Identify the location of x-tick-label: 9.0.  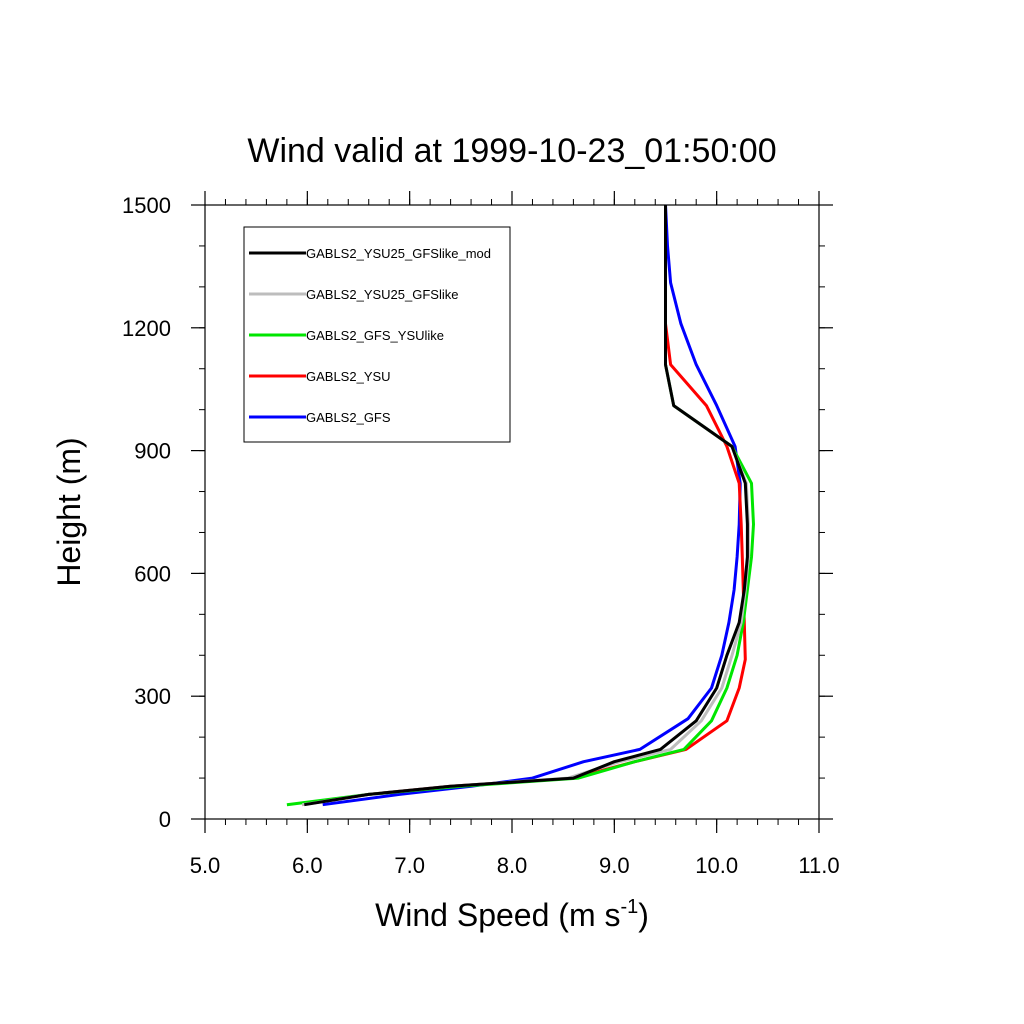
(614, 865).